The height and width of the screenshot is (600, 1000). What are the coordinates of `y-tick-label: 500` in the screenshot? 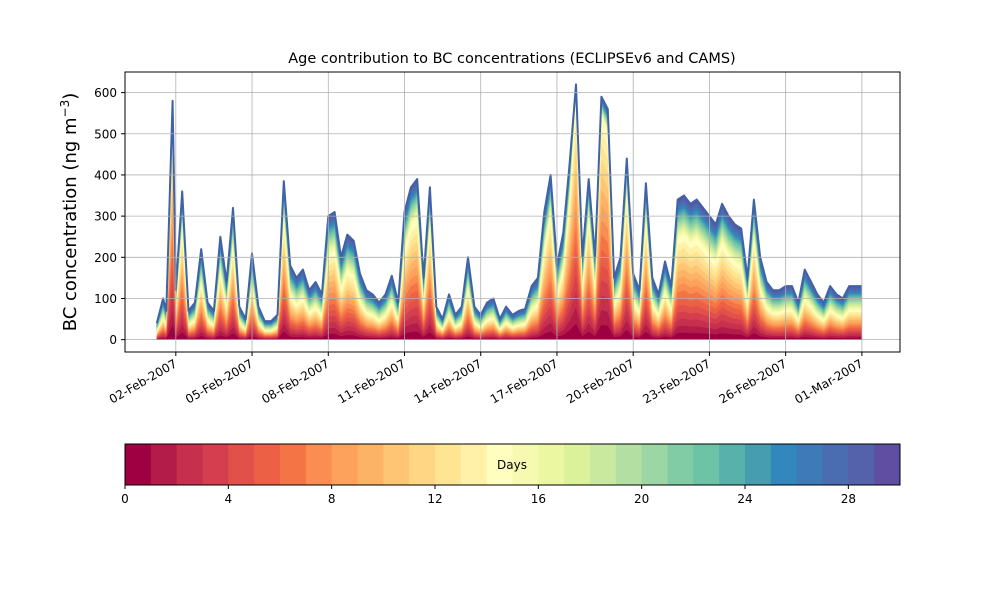 It's located at (105, 134).